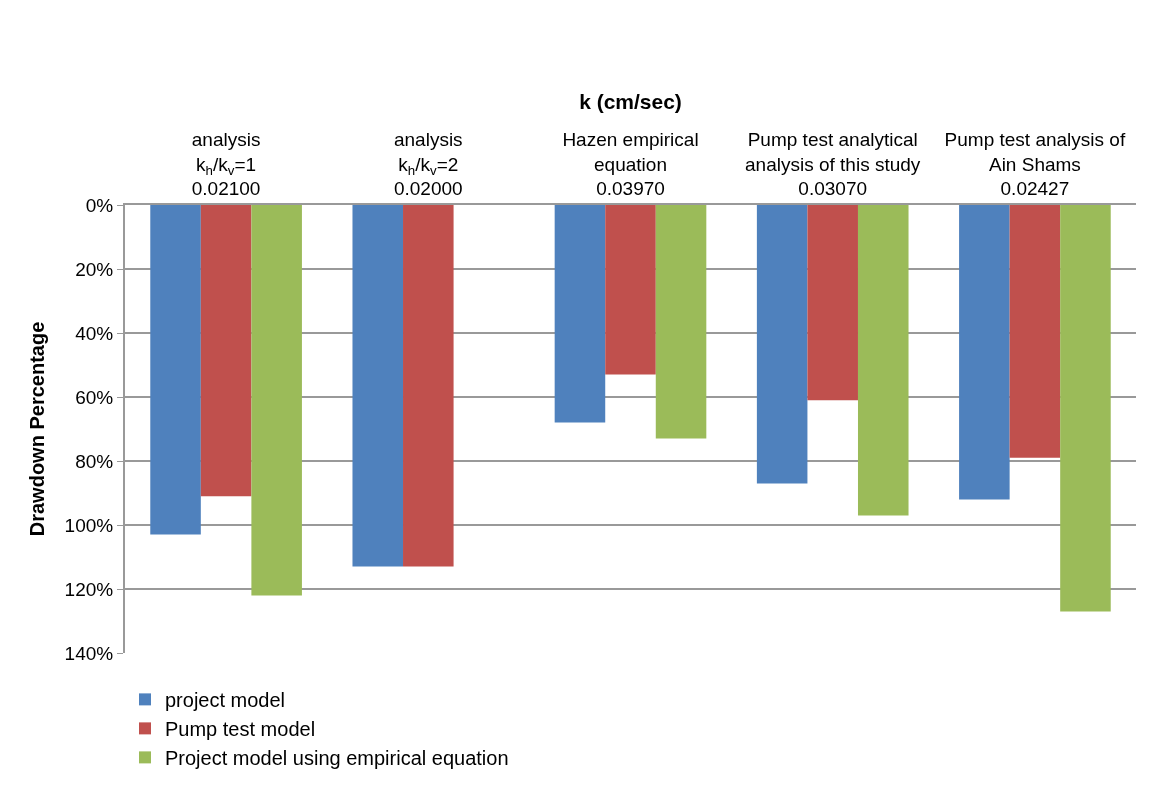  Describe the element at coordinates (225, 700) in the screenshot. I see `legend-label: project model` at that location.